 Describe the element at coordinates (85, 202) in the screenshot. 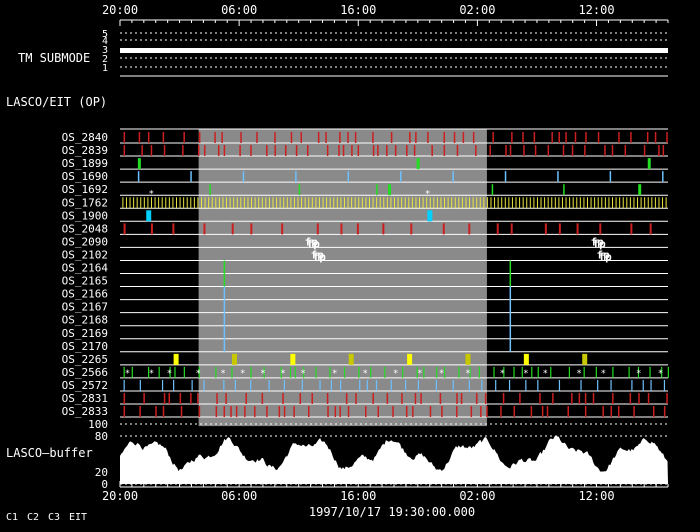

I see `row-label-os_1762: OS_1762` at that location.